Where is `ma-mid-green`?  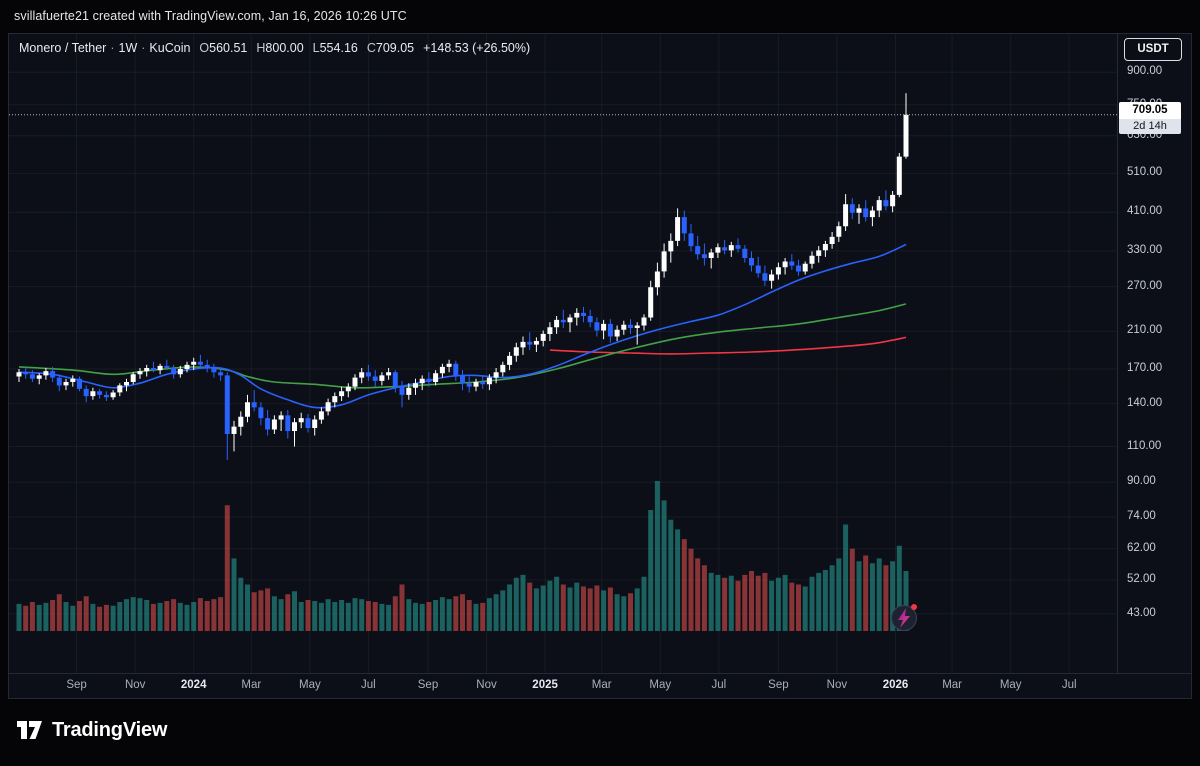
ma-mid-green is located at coordinates (462, 346).